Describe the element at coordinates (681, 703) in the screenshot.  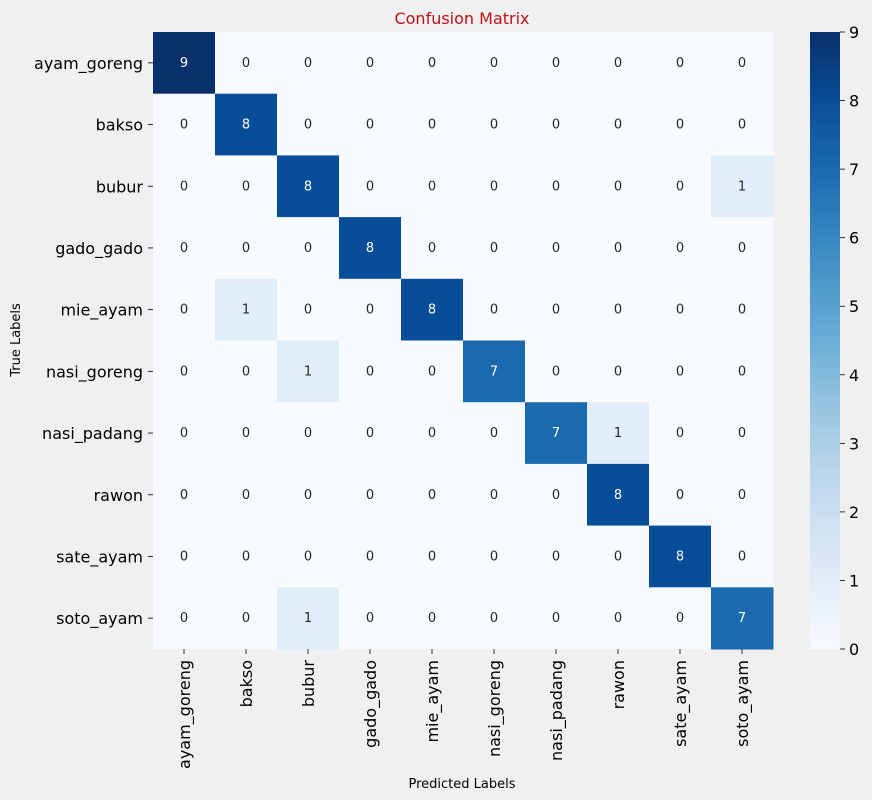
I see `x-tick-label: sate_ayam` at that location.